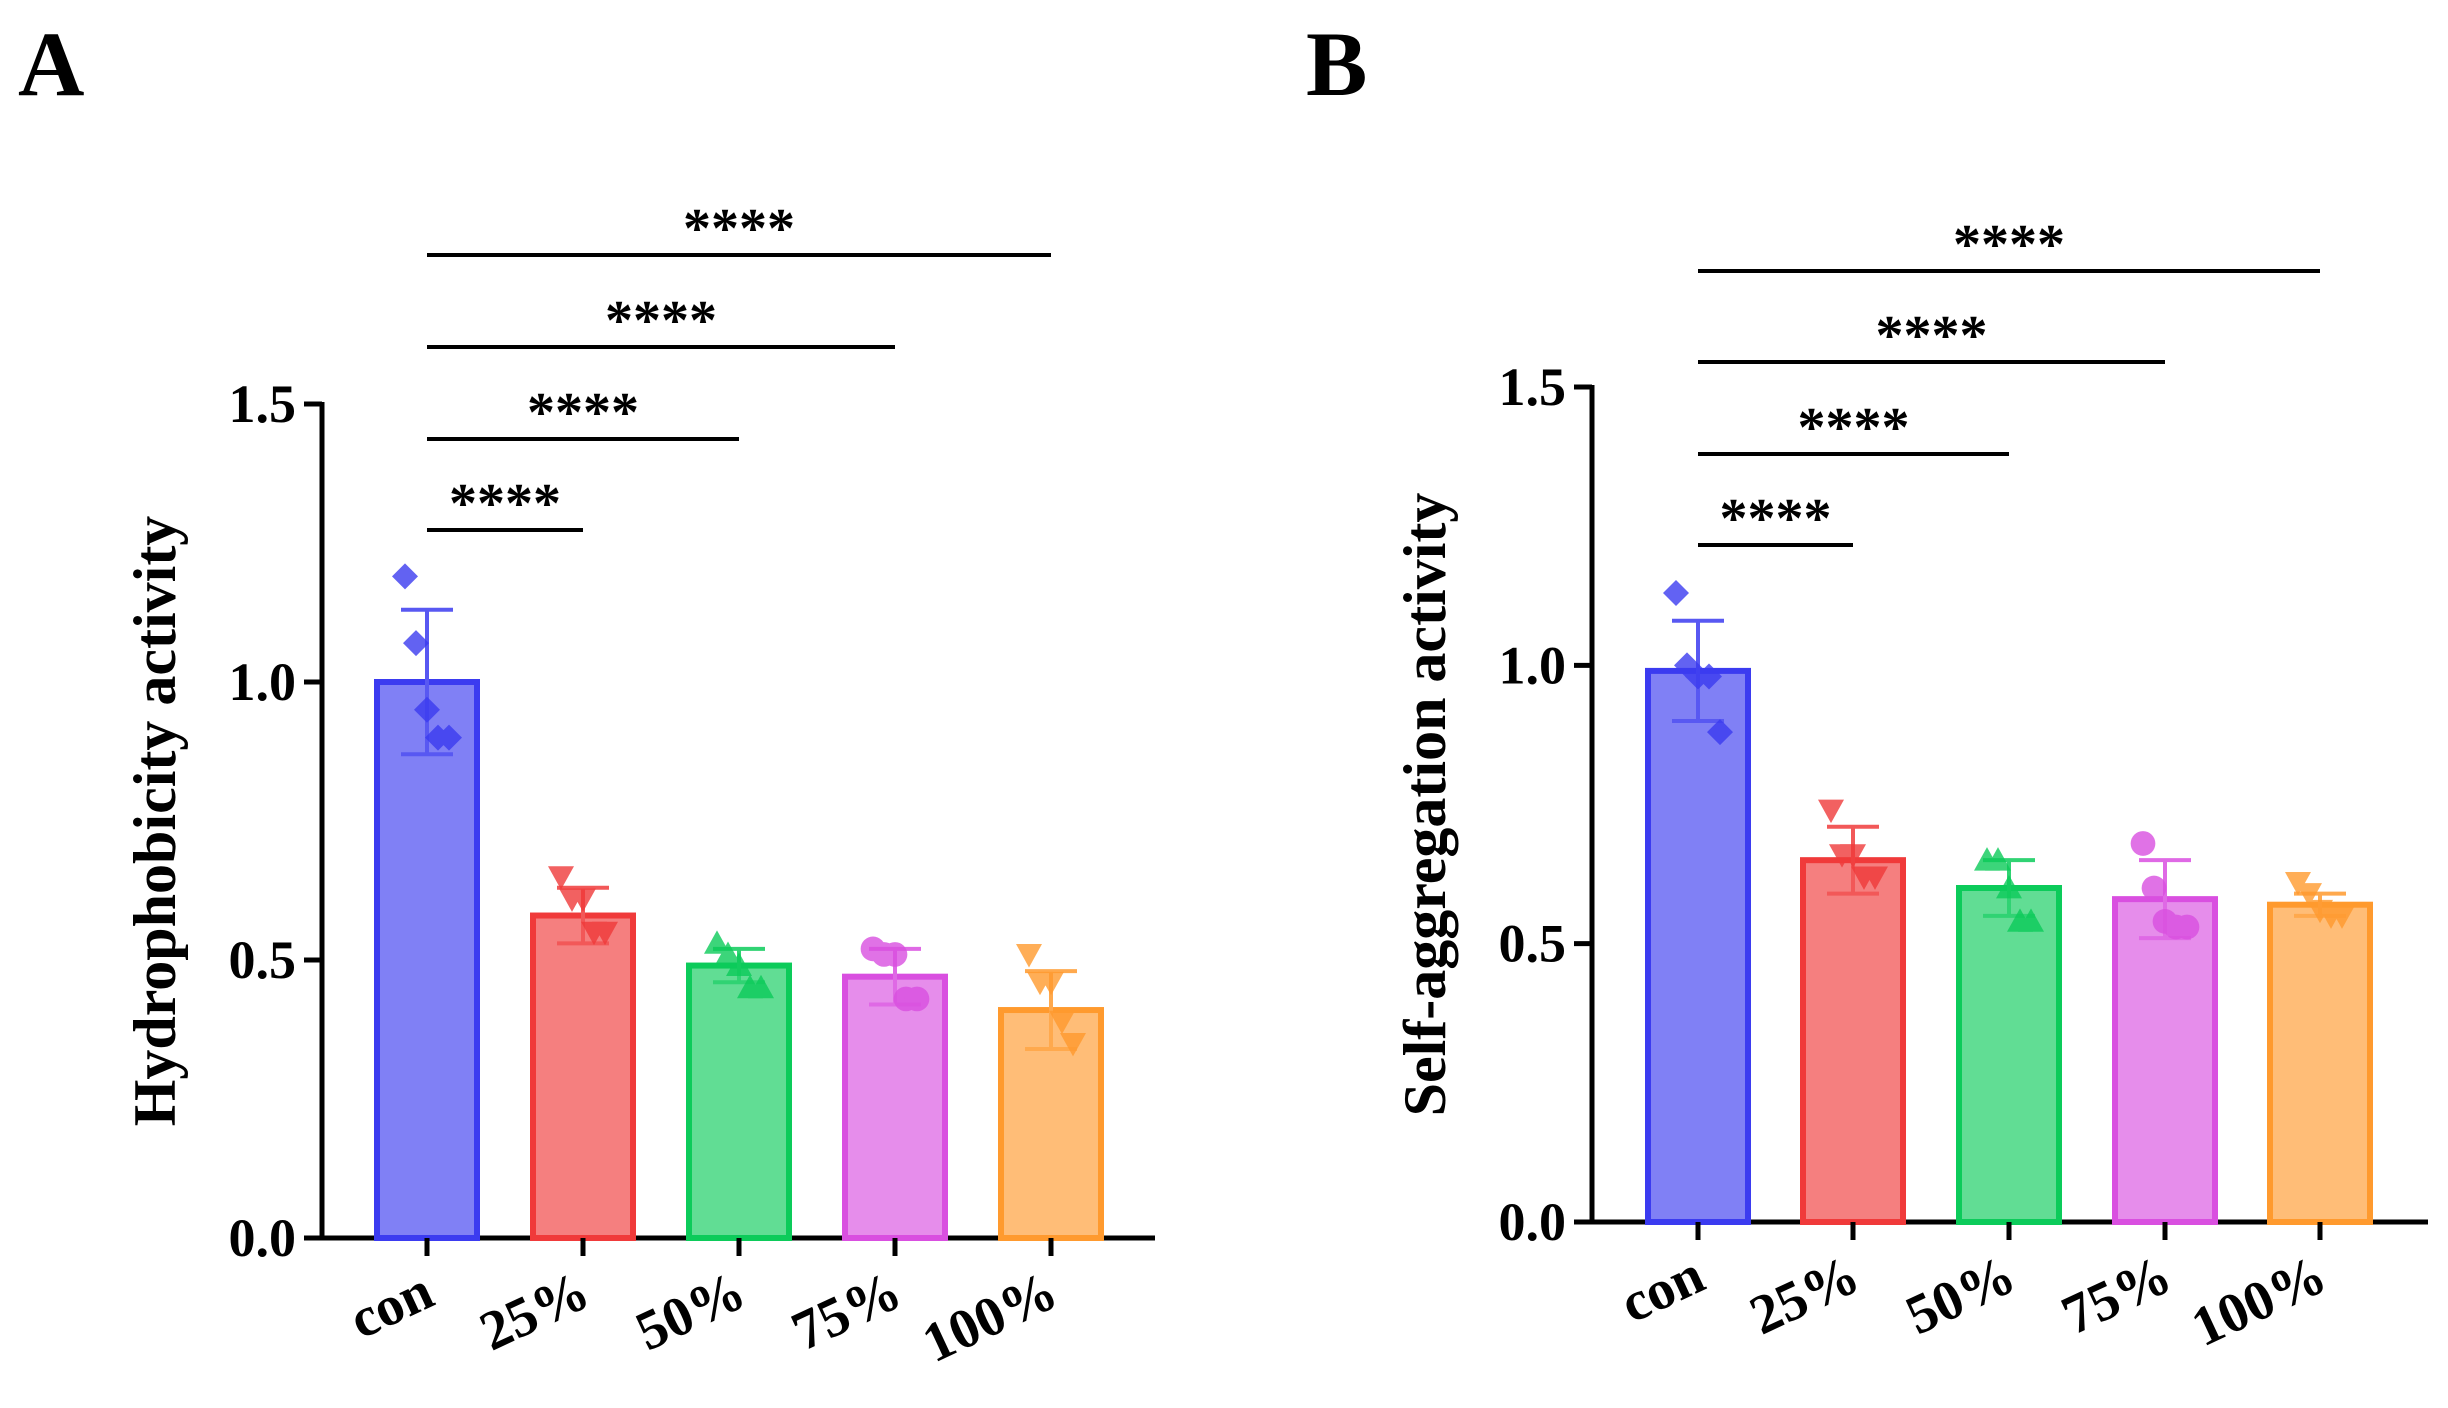 This screenshot has height=1408, width=2448. Describe the element at coordinates (2320, 1063) in the screenshot. I see `bar-100%` at that location.